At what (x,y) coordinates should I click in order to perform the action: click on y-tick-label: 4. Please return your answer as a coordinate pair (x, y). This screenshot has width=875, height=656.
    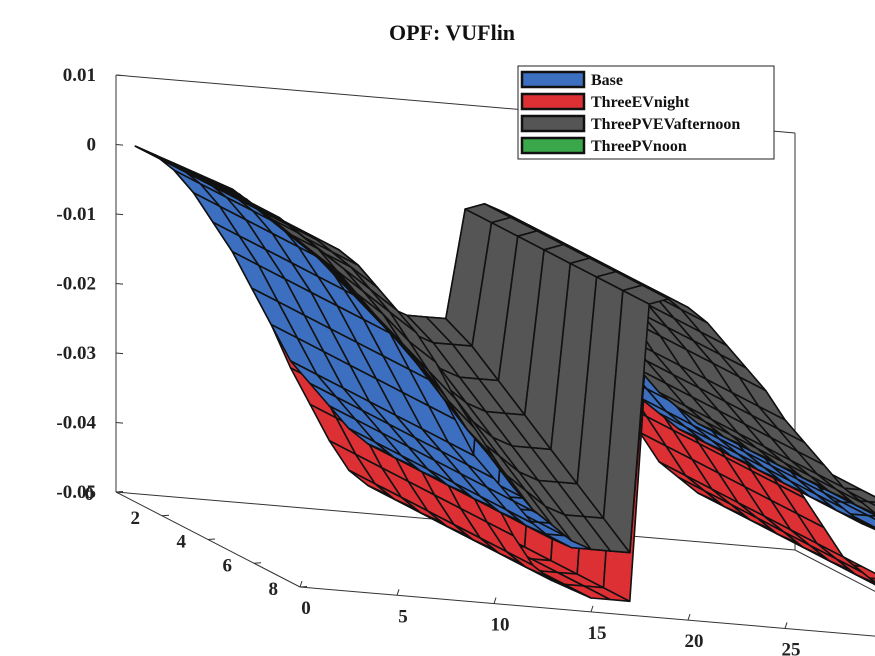
    Looking at the image, I should click on (182, 542).